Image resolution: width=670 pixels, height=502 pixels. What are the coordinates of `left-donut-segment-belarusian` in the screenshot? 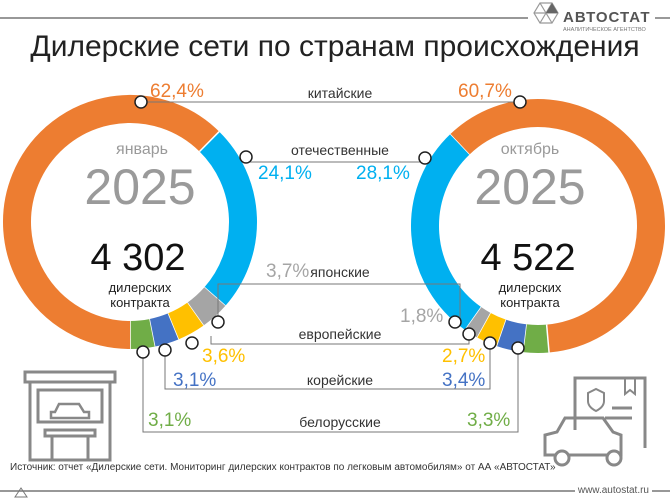 It's located at (142, 334).